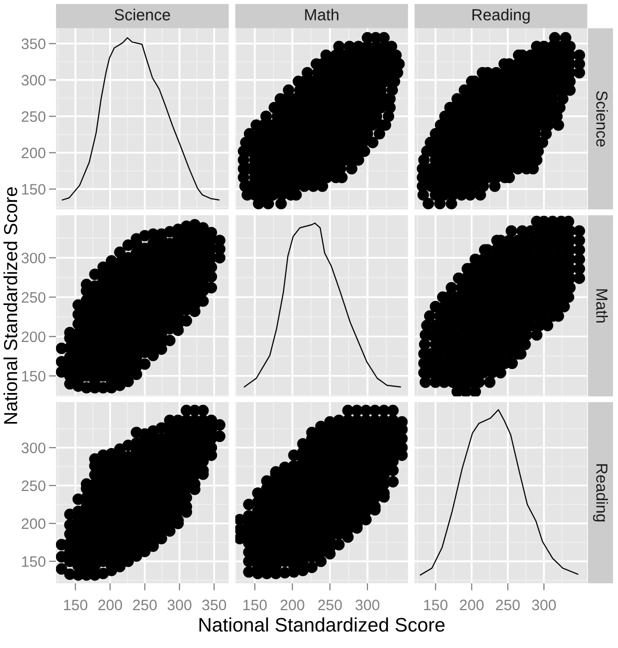  What do you see at coordinates (34, 44) in the screenshot?
I see `y-tick-label: 350` at bounding box center [34, 44].